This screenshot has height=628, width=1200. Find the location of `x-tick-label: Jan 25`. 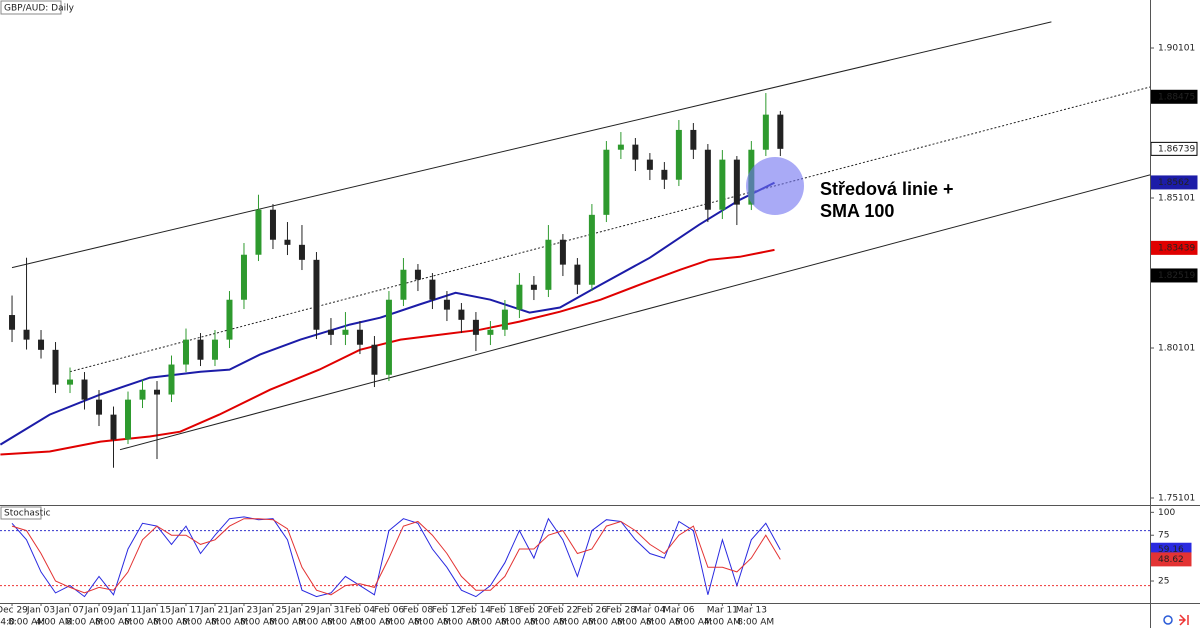

x-tick-label: Jan 25 is located at coordinates (272, 611).